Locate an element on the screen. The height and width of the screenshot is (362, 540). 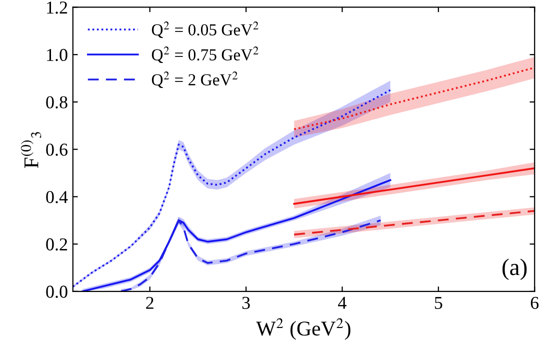
legend-label: Q$^{2}$ = 0.75 GeV$^{2}$ is located at coordinates (205, 54).